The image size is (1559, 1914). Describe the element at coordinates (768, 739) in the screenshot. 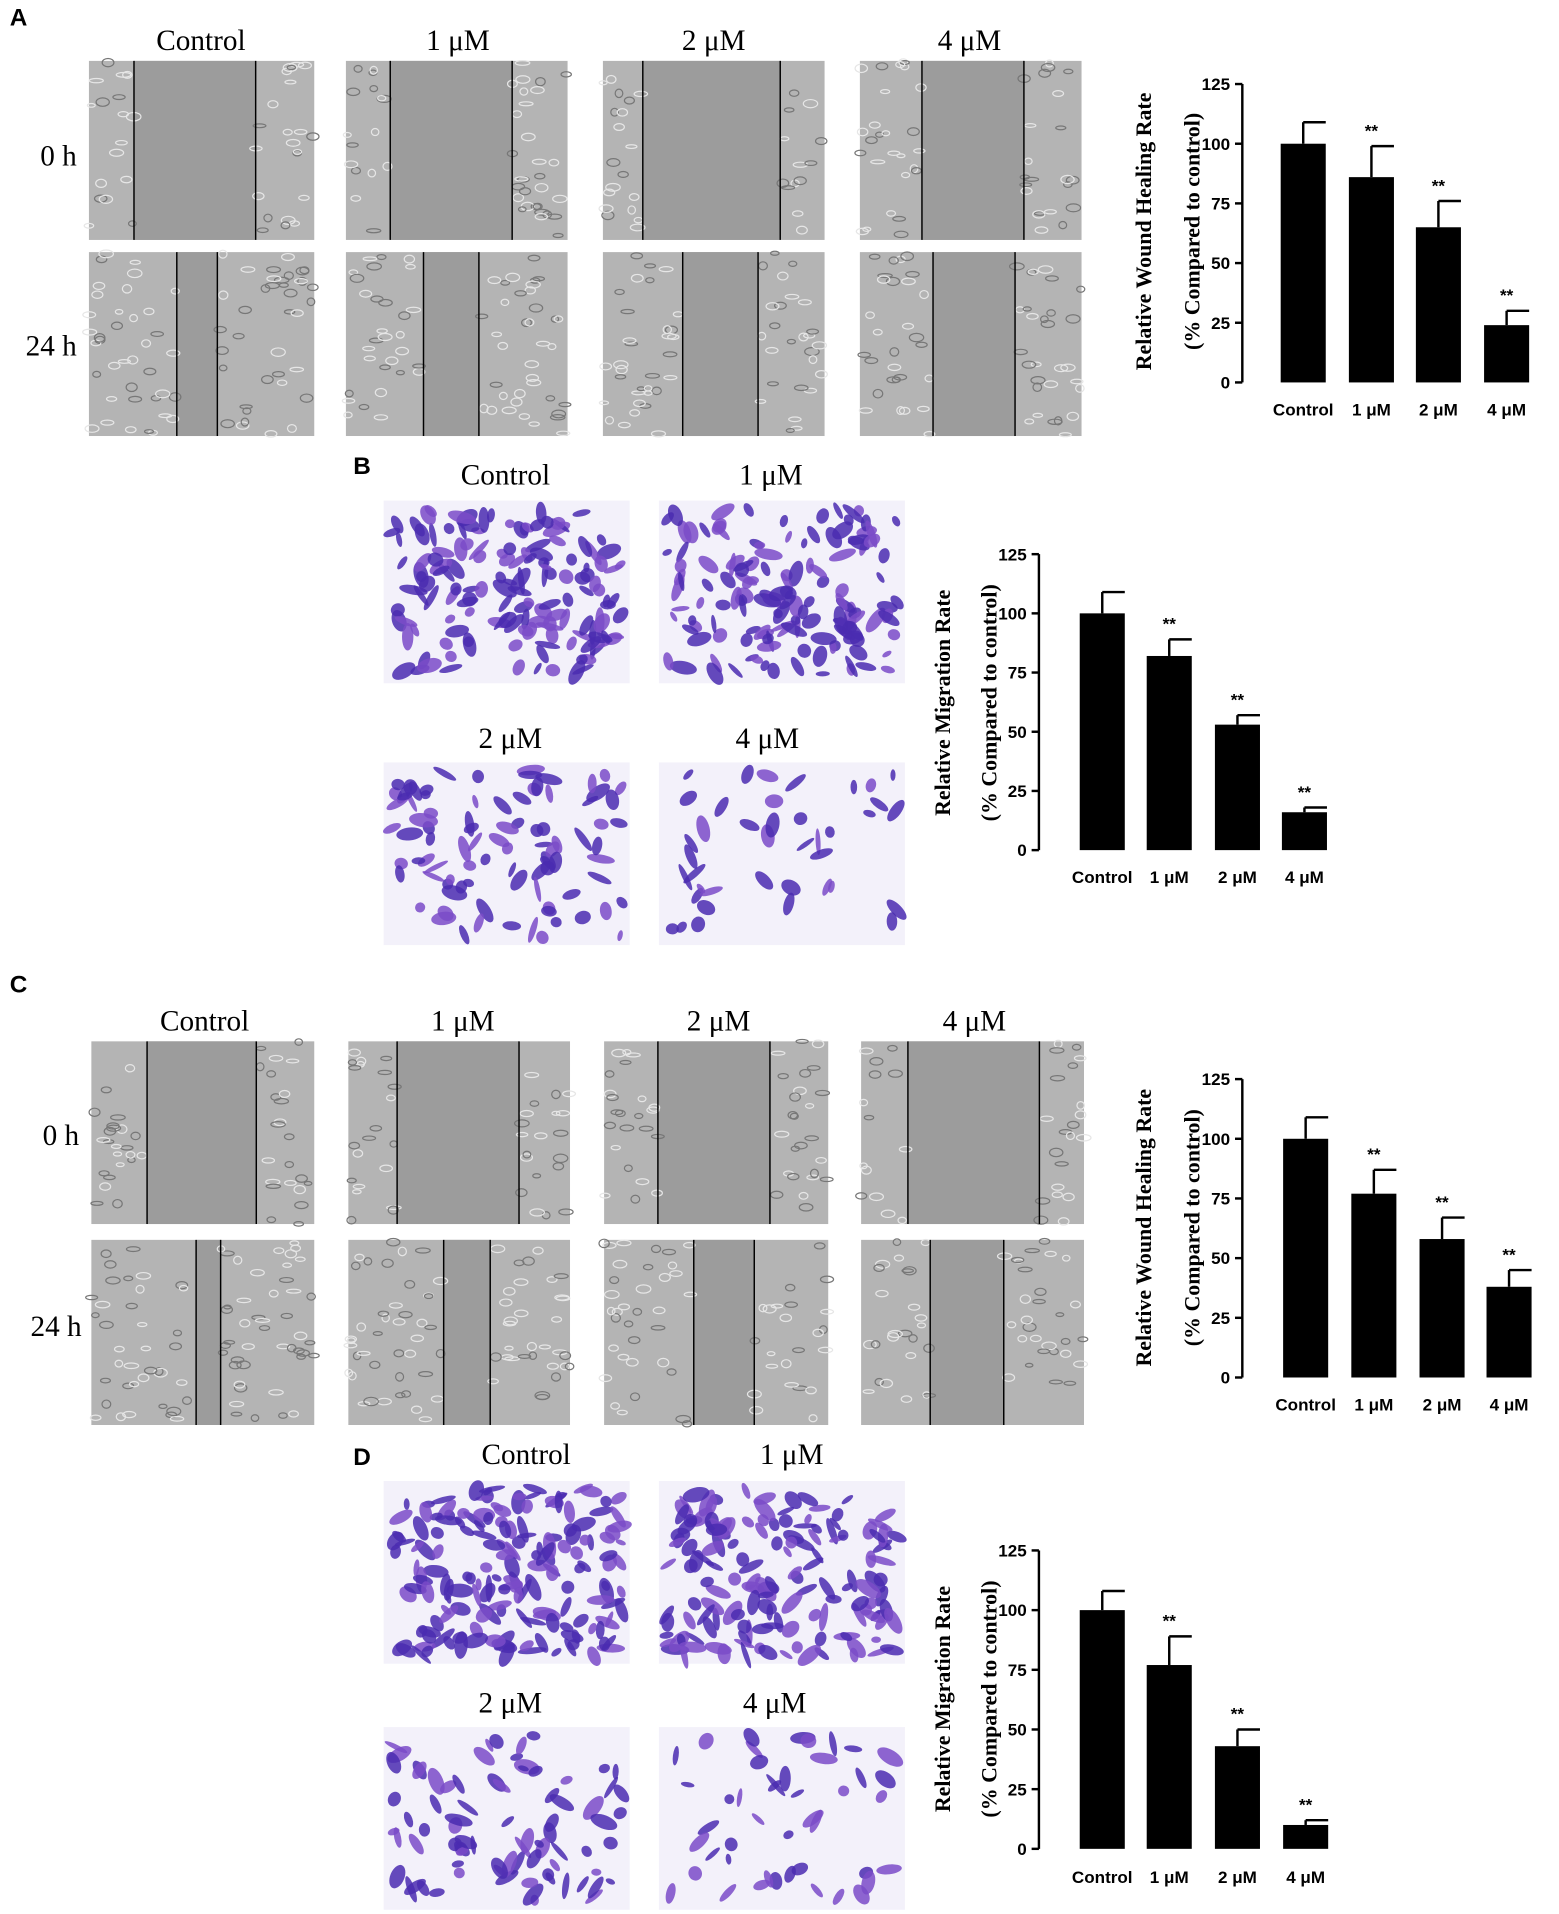

I see `image-label: 4 μM` at that location.